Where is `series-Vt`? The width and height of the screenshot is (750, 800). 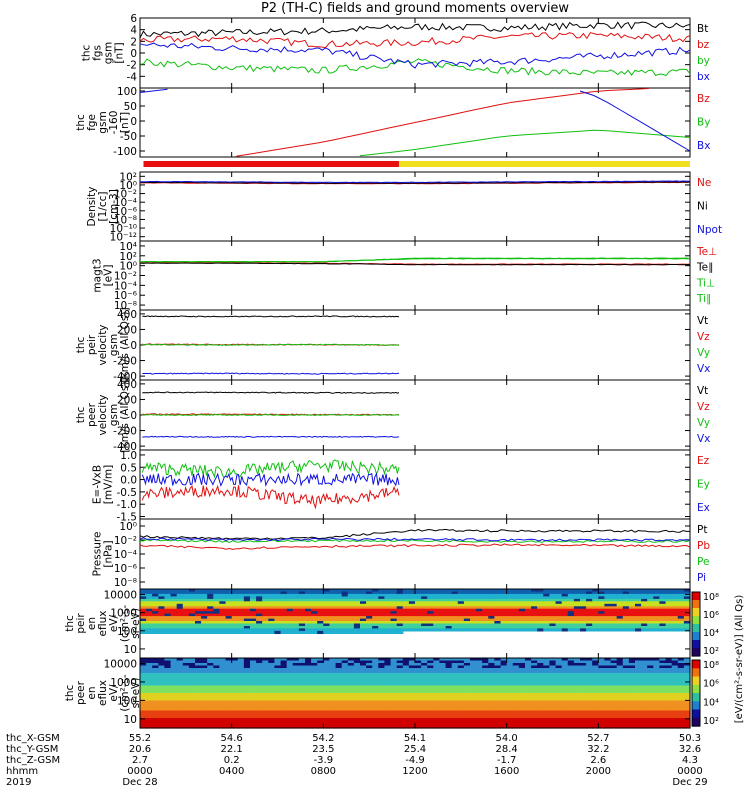
series-Vt is located at coordinates (271, 316).